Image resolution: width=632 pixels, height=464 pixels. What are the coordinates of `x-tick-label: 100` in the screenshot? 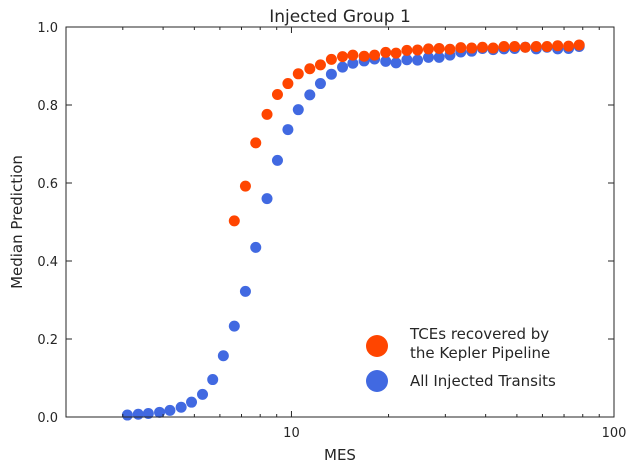 It's located at (614, 433).